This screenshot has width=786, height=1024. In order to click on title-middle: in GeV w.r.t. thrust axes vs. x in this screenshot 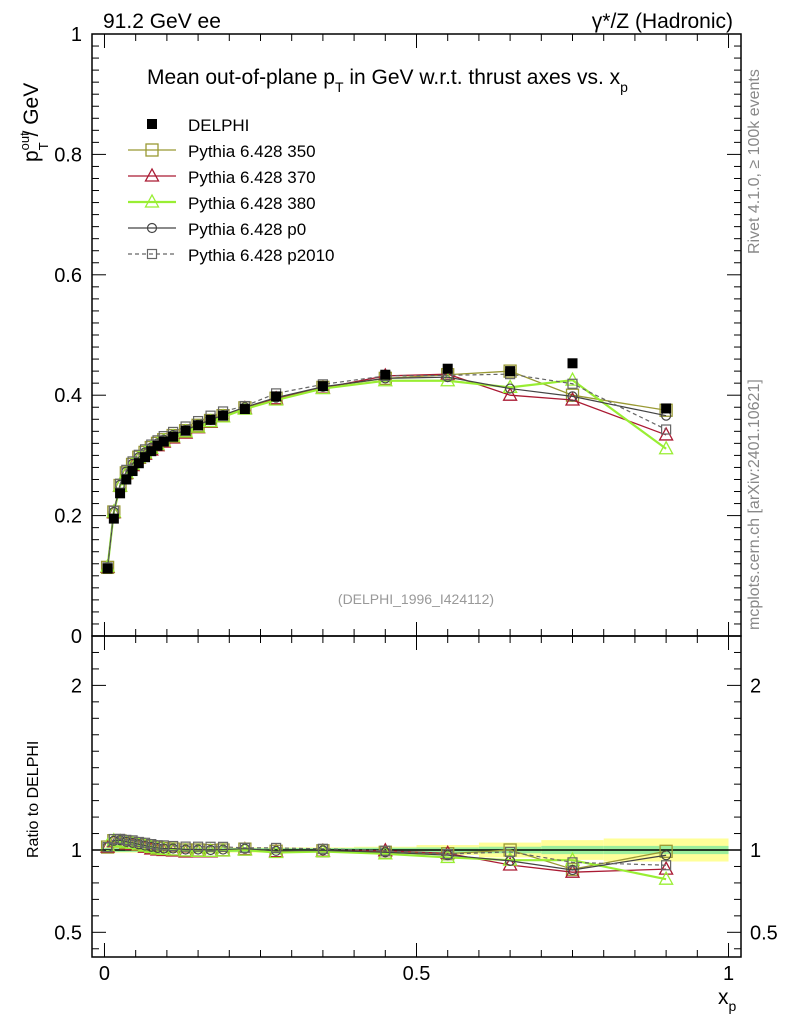, I will do `click(482, 77)`.